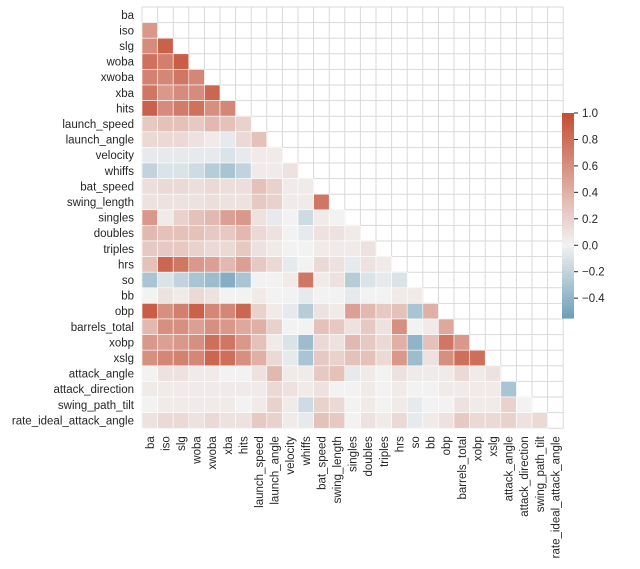 The image size is (640, 569). I want to click on heatmap-cell-attack_direction-doubles, so click(368, 389).